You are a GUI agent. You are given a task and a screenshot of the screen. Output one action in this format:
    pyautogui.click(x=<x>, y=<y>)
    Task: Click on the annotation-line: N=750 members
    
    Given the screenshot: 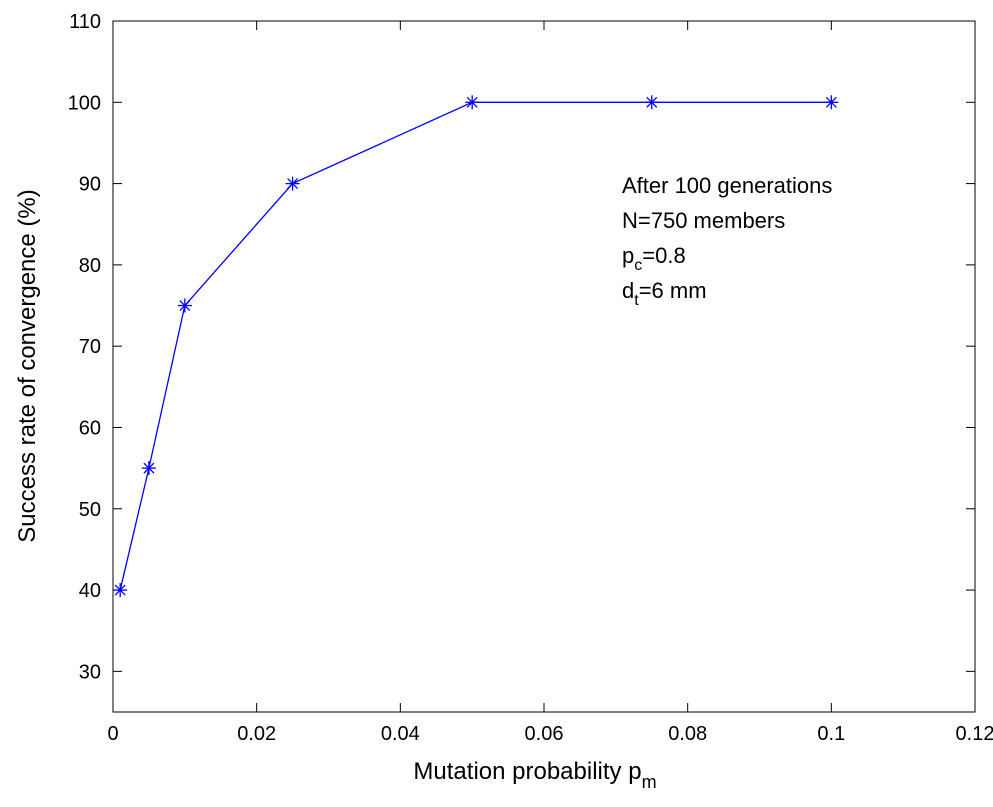 What is the action you would take?
    pyautogui.click(x=703, y=220)
    